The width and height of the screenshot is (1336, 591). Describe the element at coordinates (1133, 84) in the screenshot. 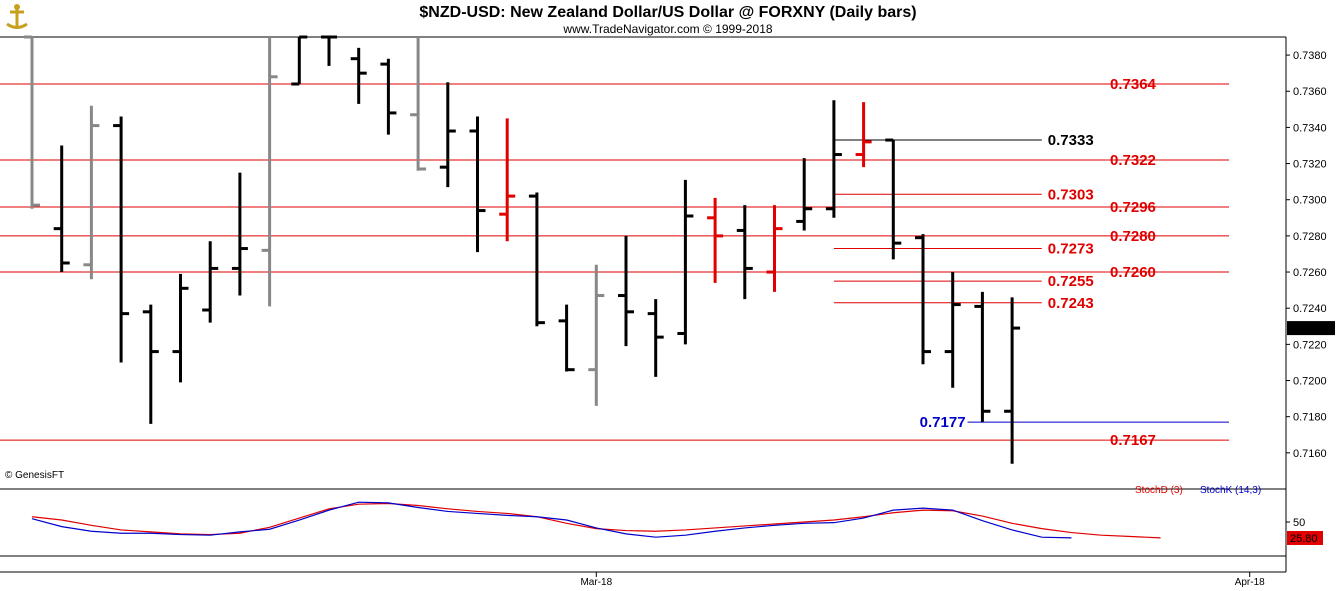

I see `level-label-0: 0.7364` at that location.